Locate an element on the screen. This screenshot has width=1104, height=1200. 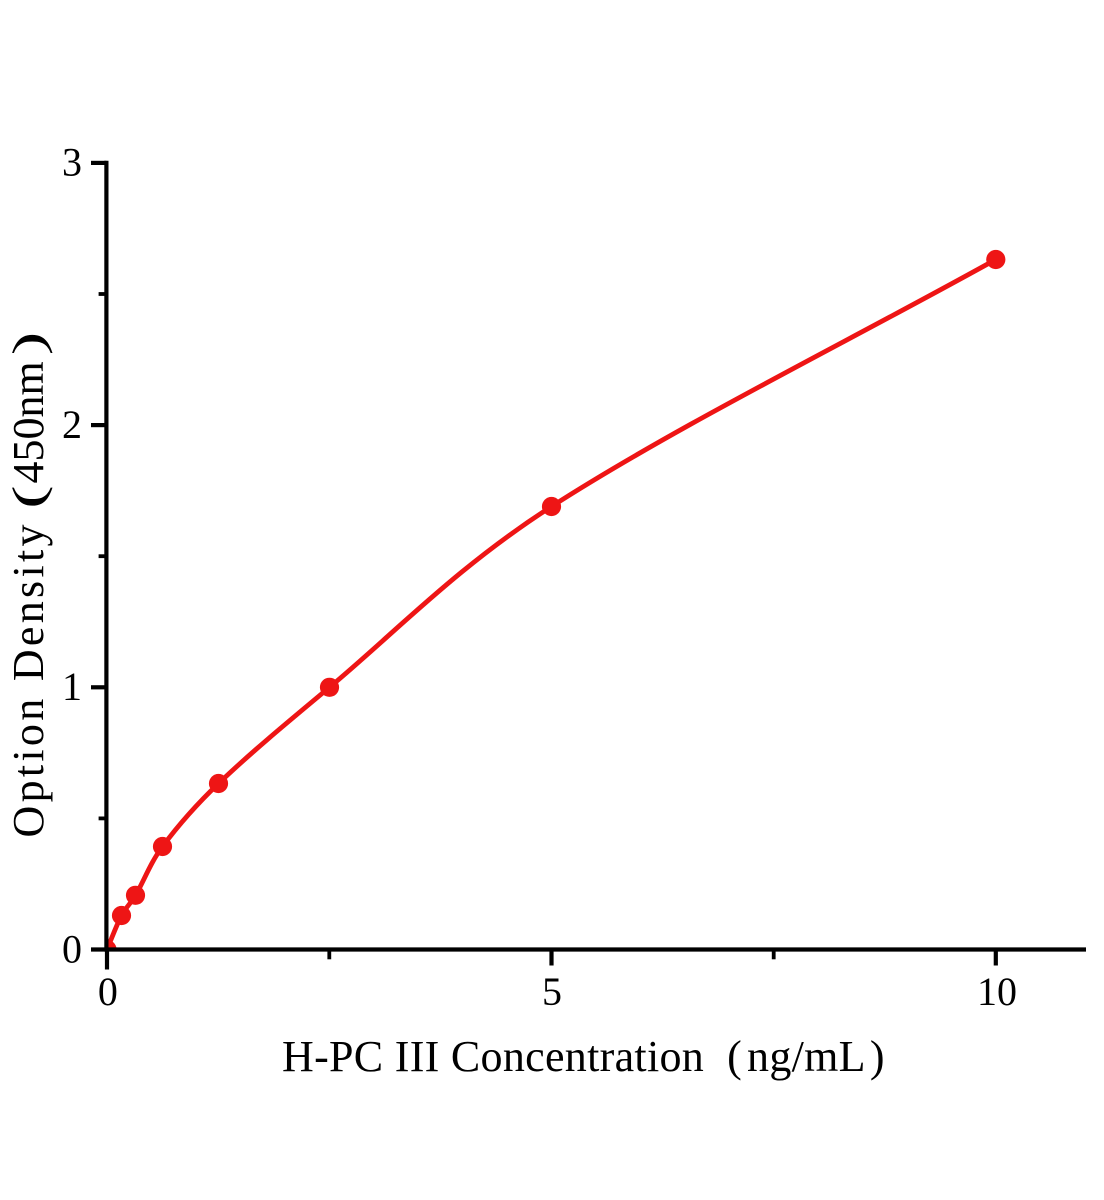
svg-text: Option Density is located at coordinates (28, 679).